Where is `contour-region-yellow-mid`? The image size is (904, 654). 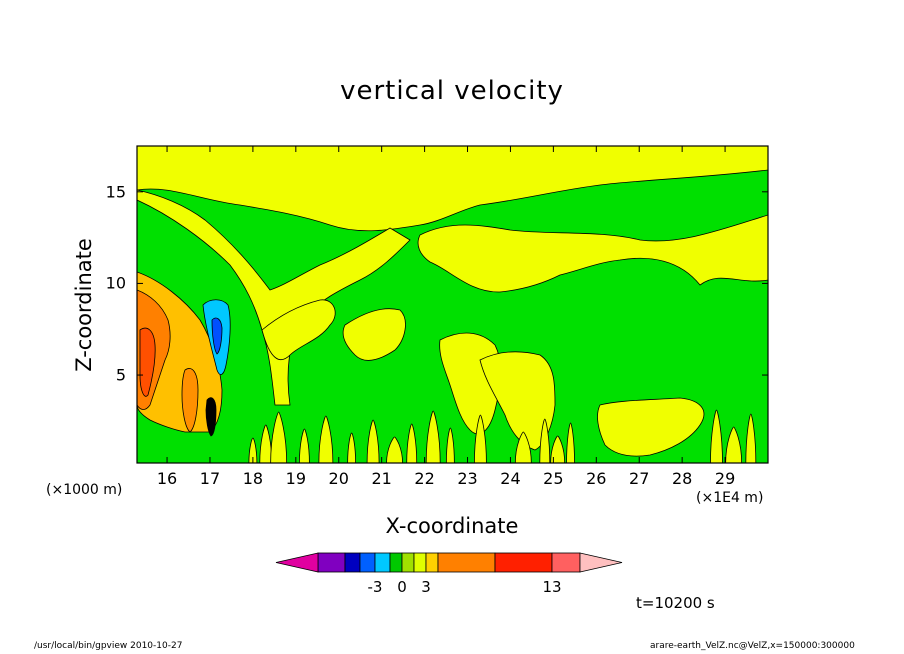
contour-region-yellow-mid is located at coordinates (374, 334).